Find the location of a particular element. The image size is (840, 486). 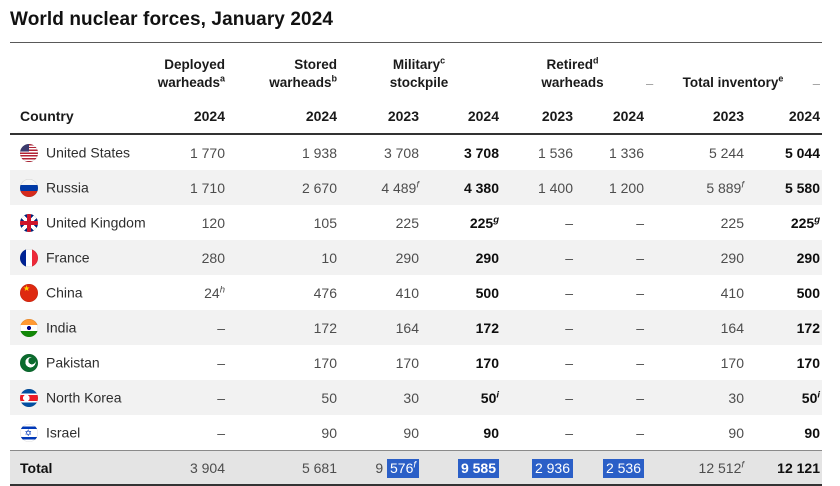

selected-text-highlight: 576f is located at coordinates (403, 468).